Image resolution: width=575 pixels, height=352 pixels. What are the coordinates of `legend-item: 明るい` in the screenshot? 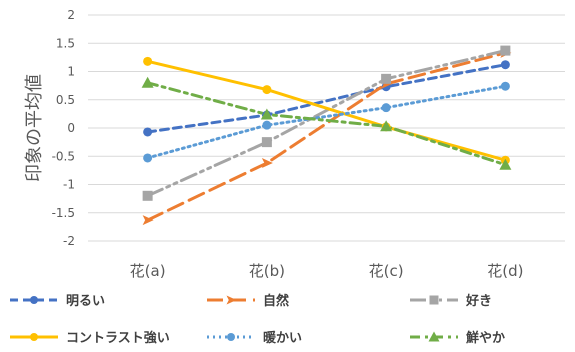 It's located at (57, 301).